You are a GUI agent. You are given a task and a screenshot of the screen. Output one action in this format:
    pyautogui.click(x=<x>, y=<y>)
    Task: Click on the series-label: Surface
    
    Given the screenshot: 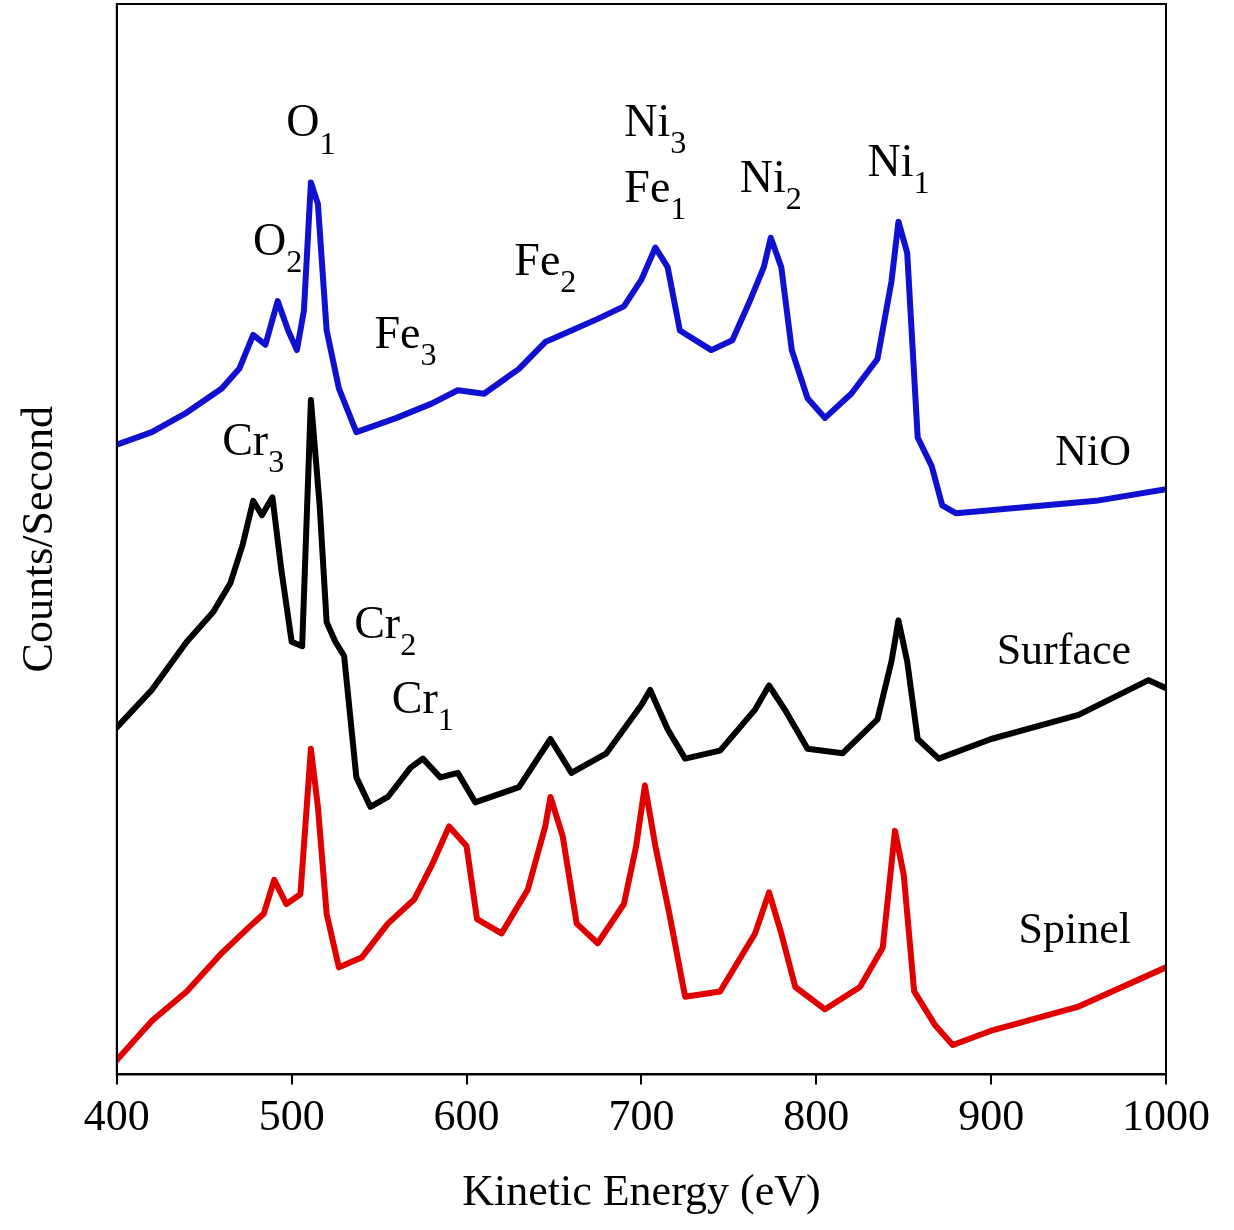 What is the action you would take?
    pyautogui.click(x=1064, y=649)
    